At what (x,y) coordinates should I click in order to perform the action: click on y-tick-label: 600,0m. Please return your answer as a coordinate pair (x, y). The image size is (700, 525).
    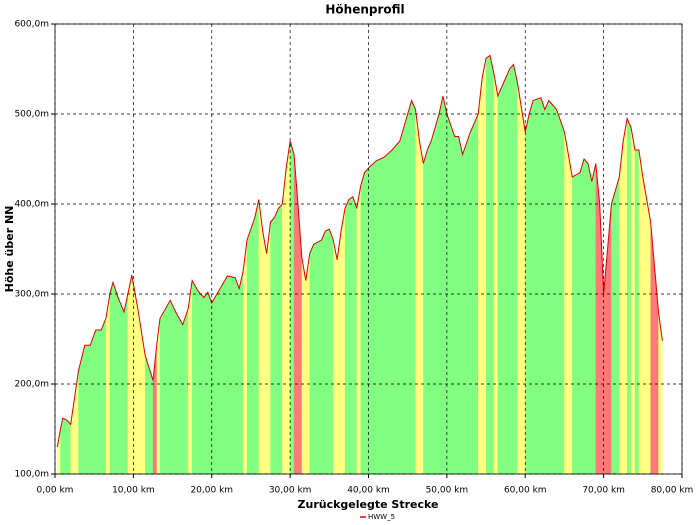
    Looking at the image, I should click on (31, 25).